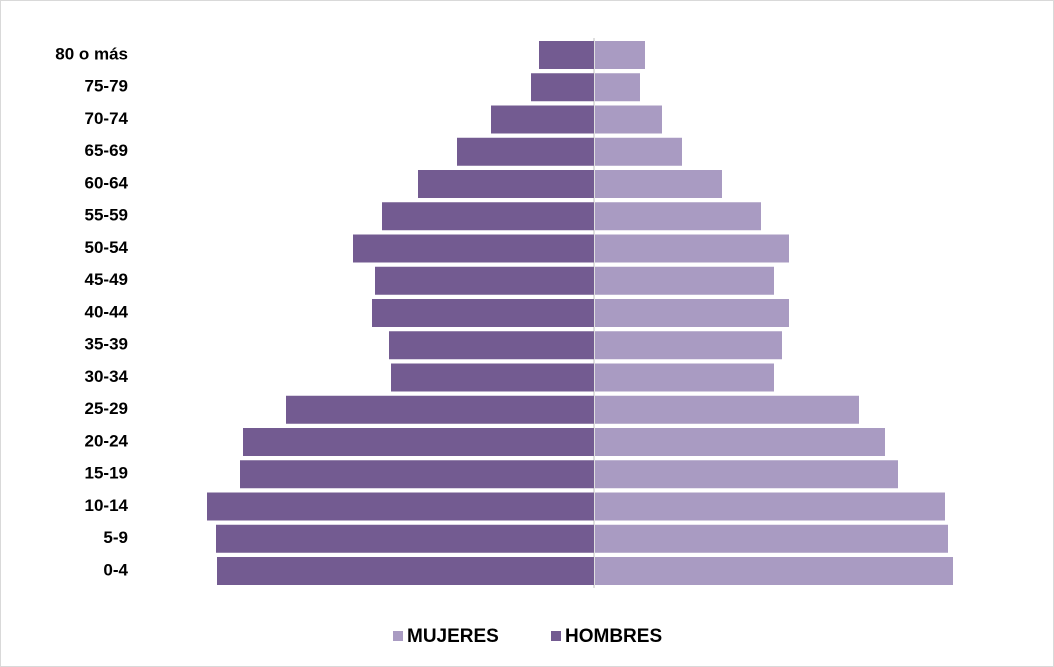  I want to click on y-tick-label: 75-79, so click(106, 86).